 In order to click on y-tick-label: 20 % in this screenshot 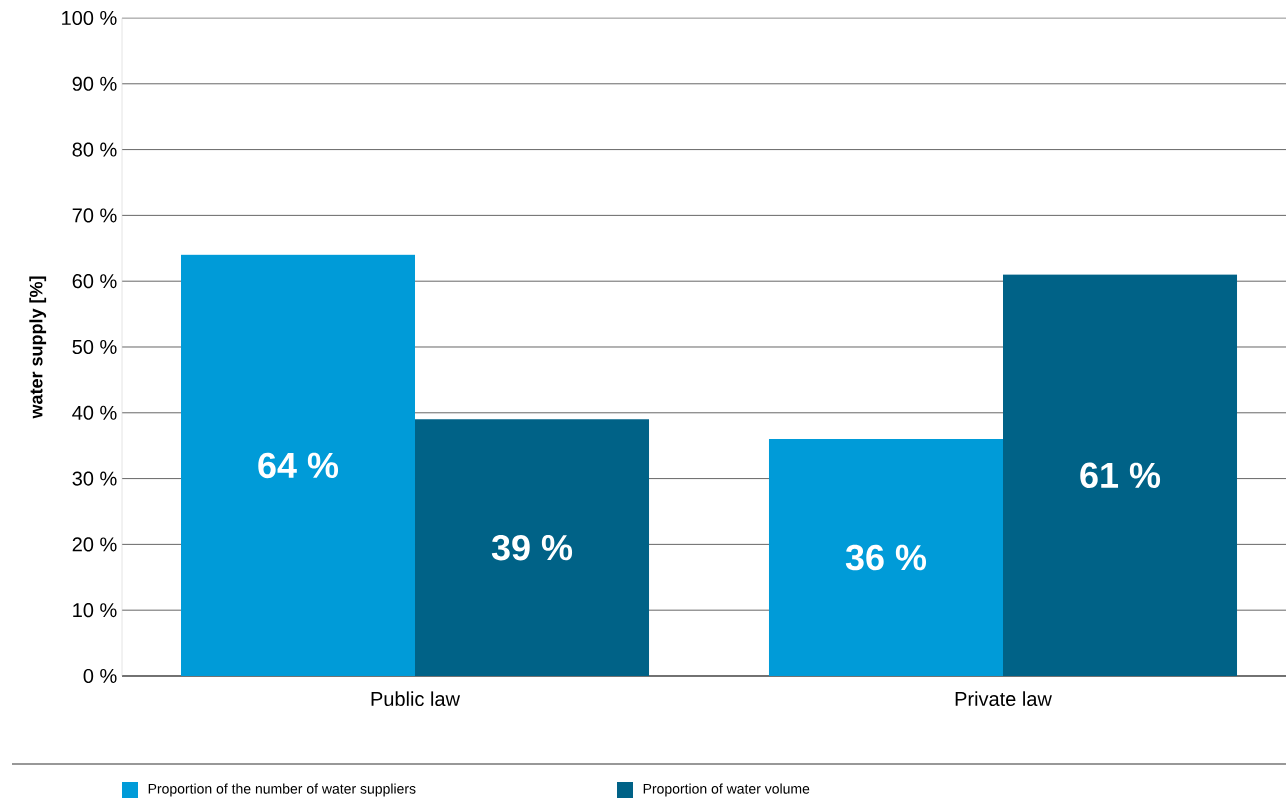, I will do `click(94, 544)`.